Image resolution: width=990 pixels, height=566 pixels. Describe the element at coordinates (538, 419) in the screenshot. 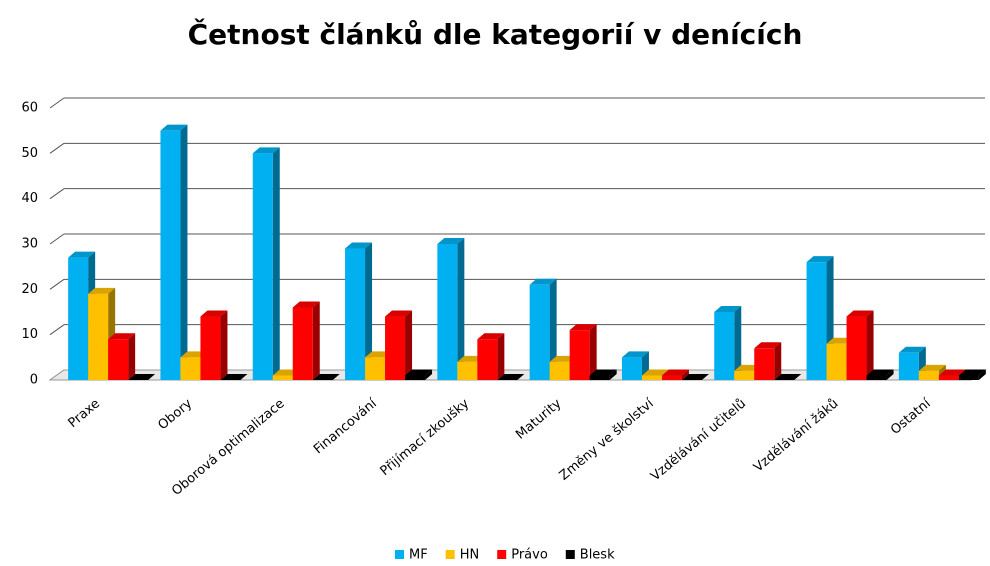

I see `x-tick-label: Maturity` at that location.